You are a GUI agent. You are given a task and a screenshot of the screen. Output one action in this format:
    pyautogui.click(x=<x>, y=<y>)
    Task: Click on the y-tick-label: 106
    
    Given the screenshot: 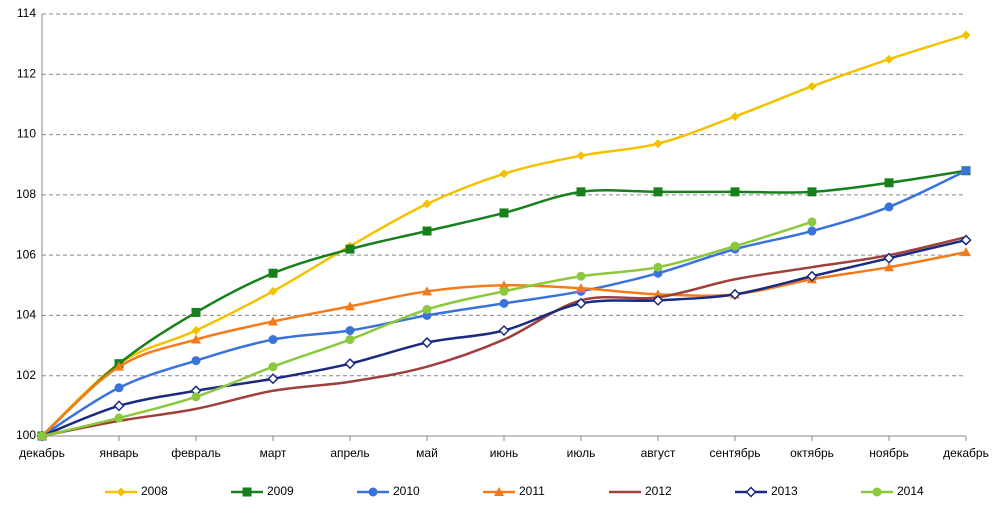 What is the action you would take?
    pyautogui.click(x=26, y=254)
    